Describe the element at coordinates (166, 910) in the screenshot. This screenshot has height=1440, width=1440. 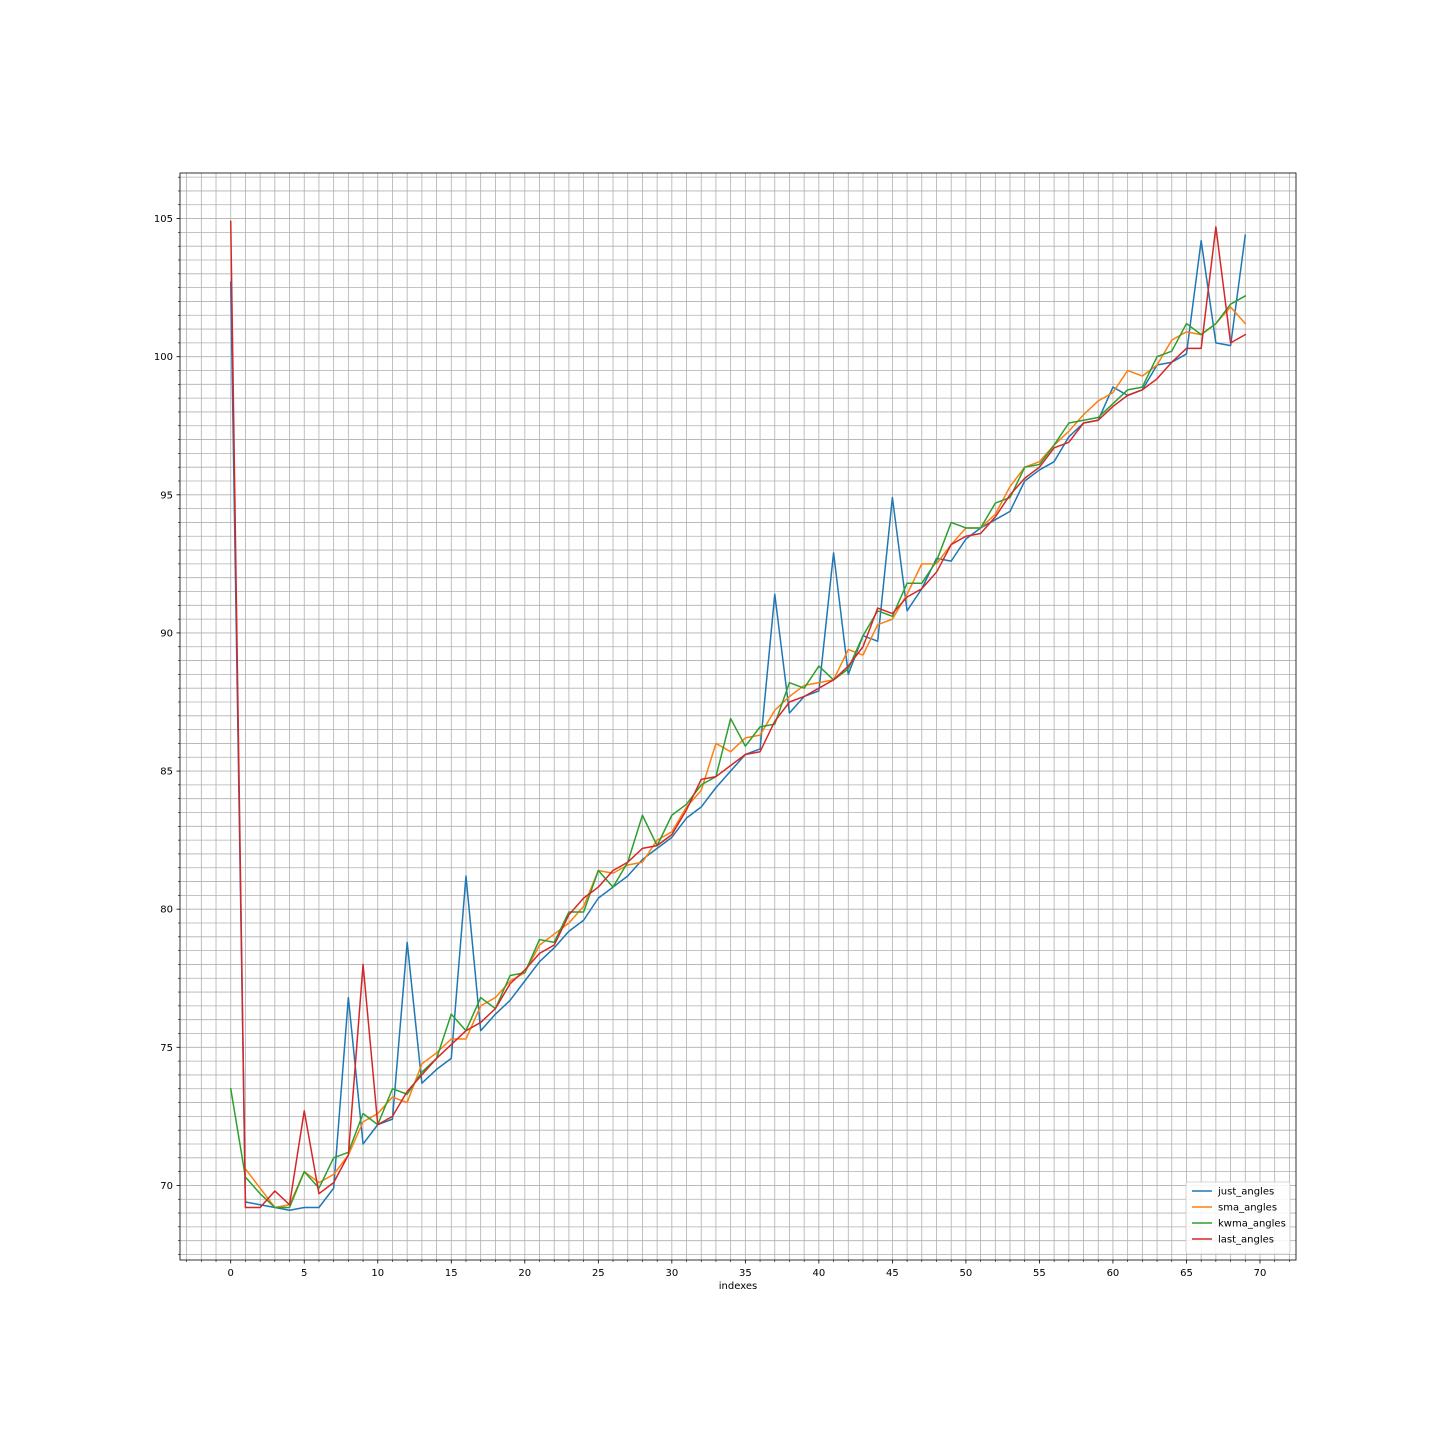
I see `y-tick-label: 80` at that location.